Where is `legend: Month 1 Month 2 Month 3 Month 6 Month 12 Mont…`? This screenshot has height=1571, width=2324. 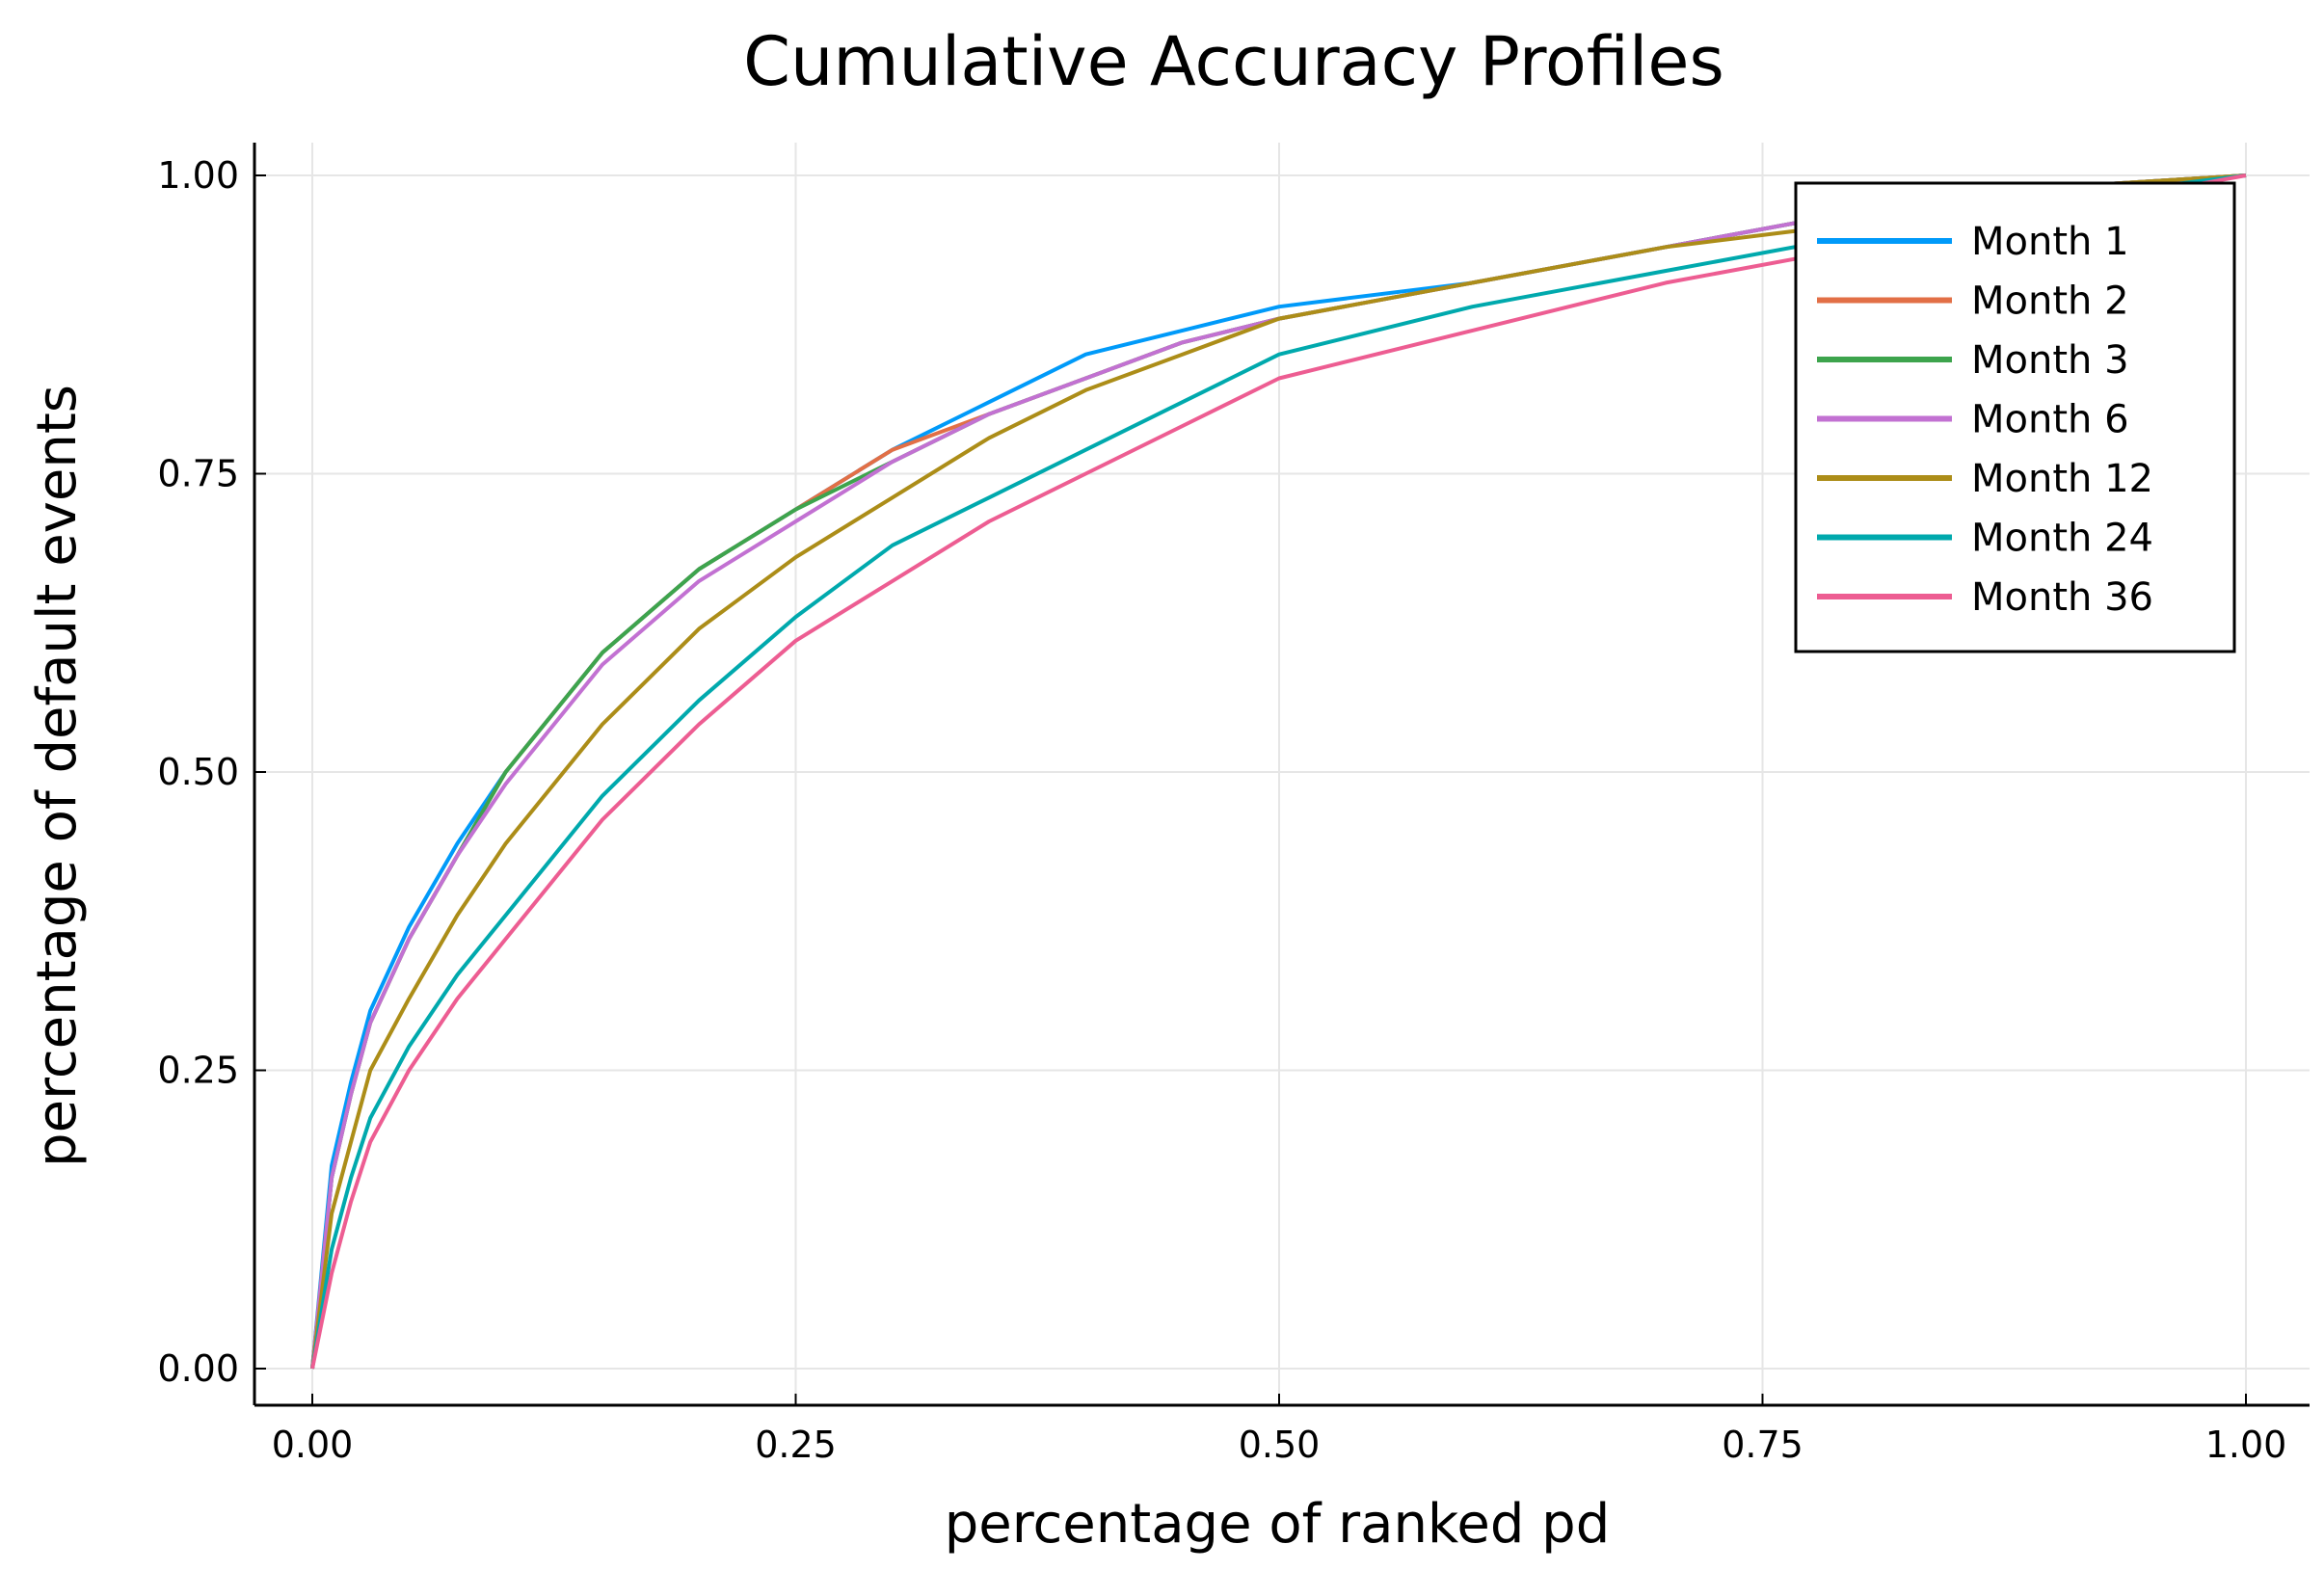
legend: Month 1 Month 2 Month 3 Month 6 Month 12 Mont… is located at coordinates (2015, 417).